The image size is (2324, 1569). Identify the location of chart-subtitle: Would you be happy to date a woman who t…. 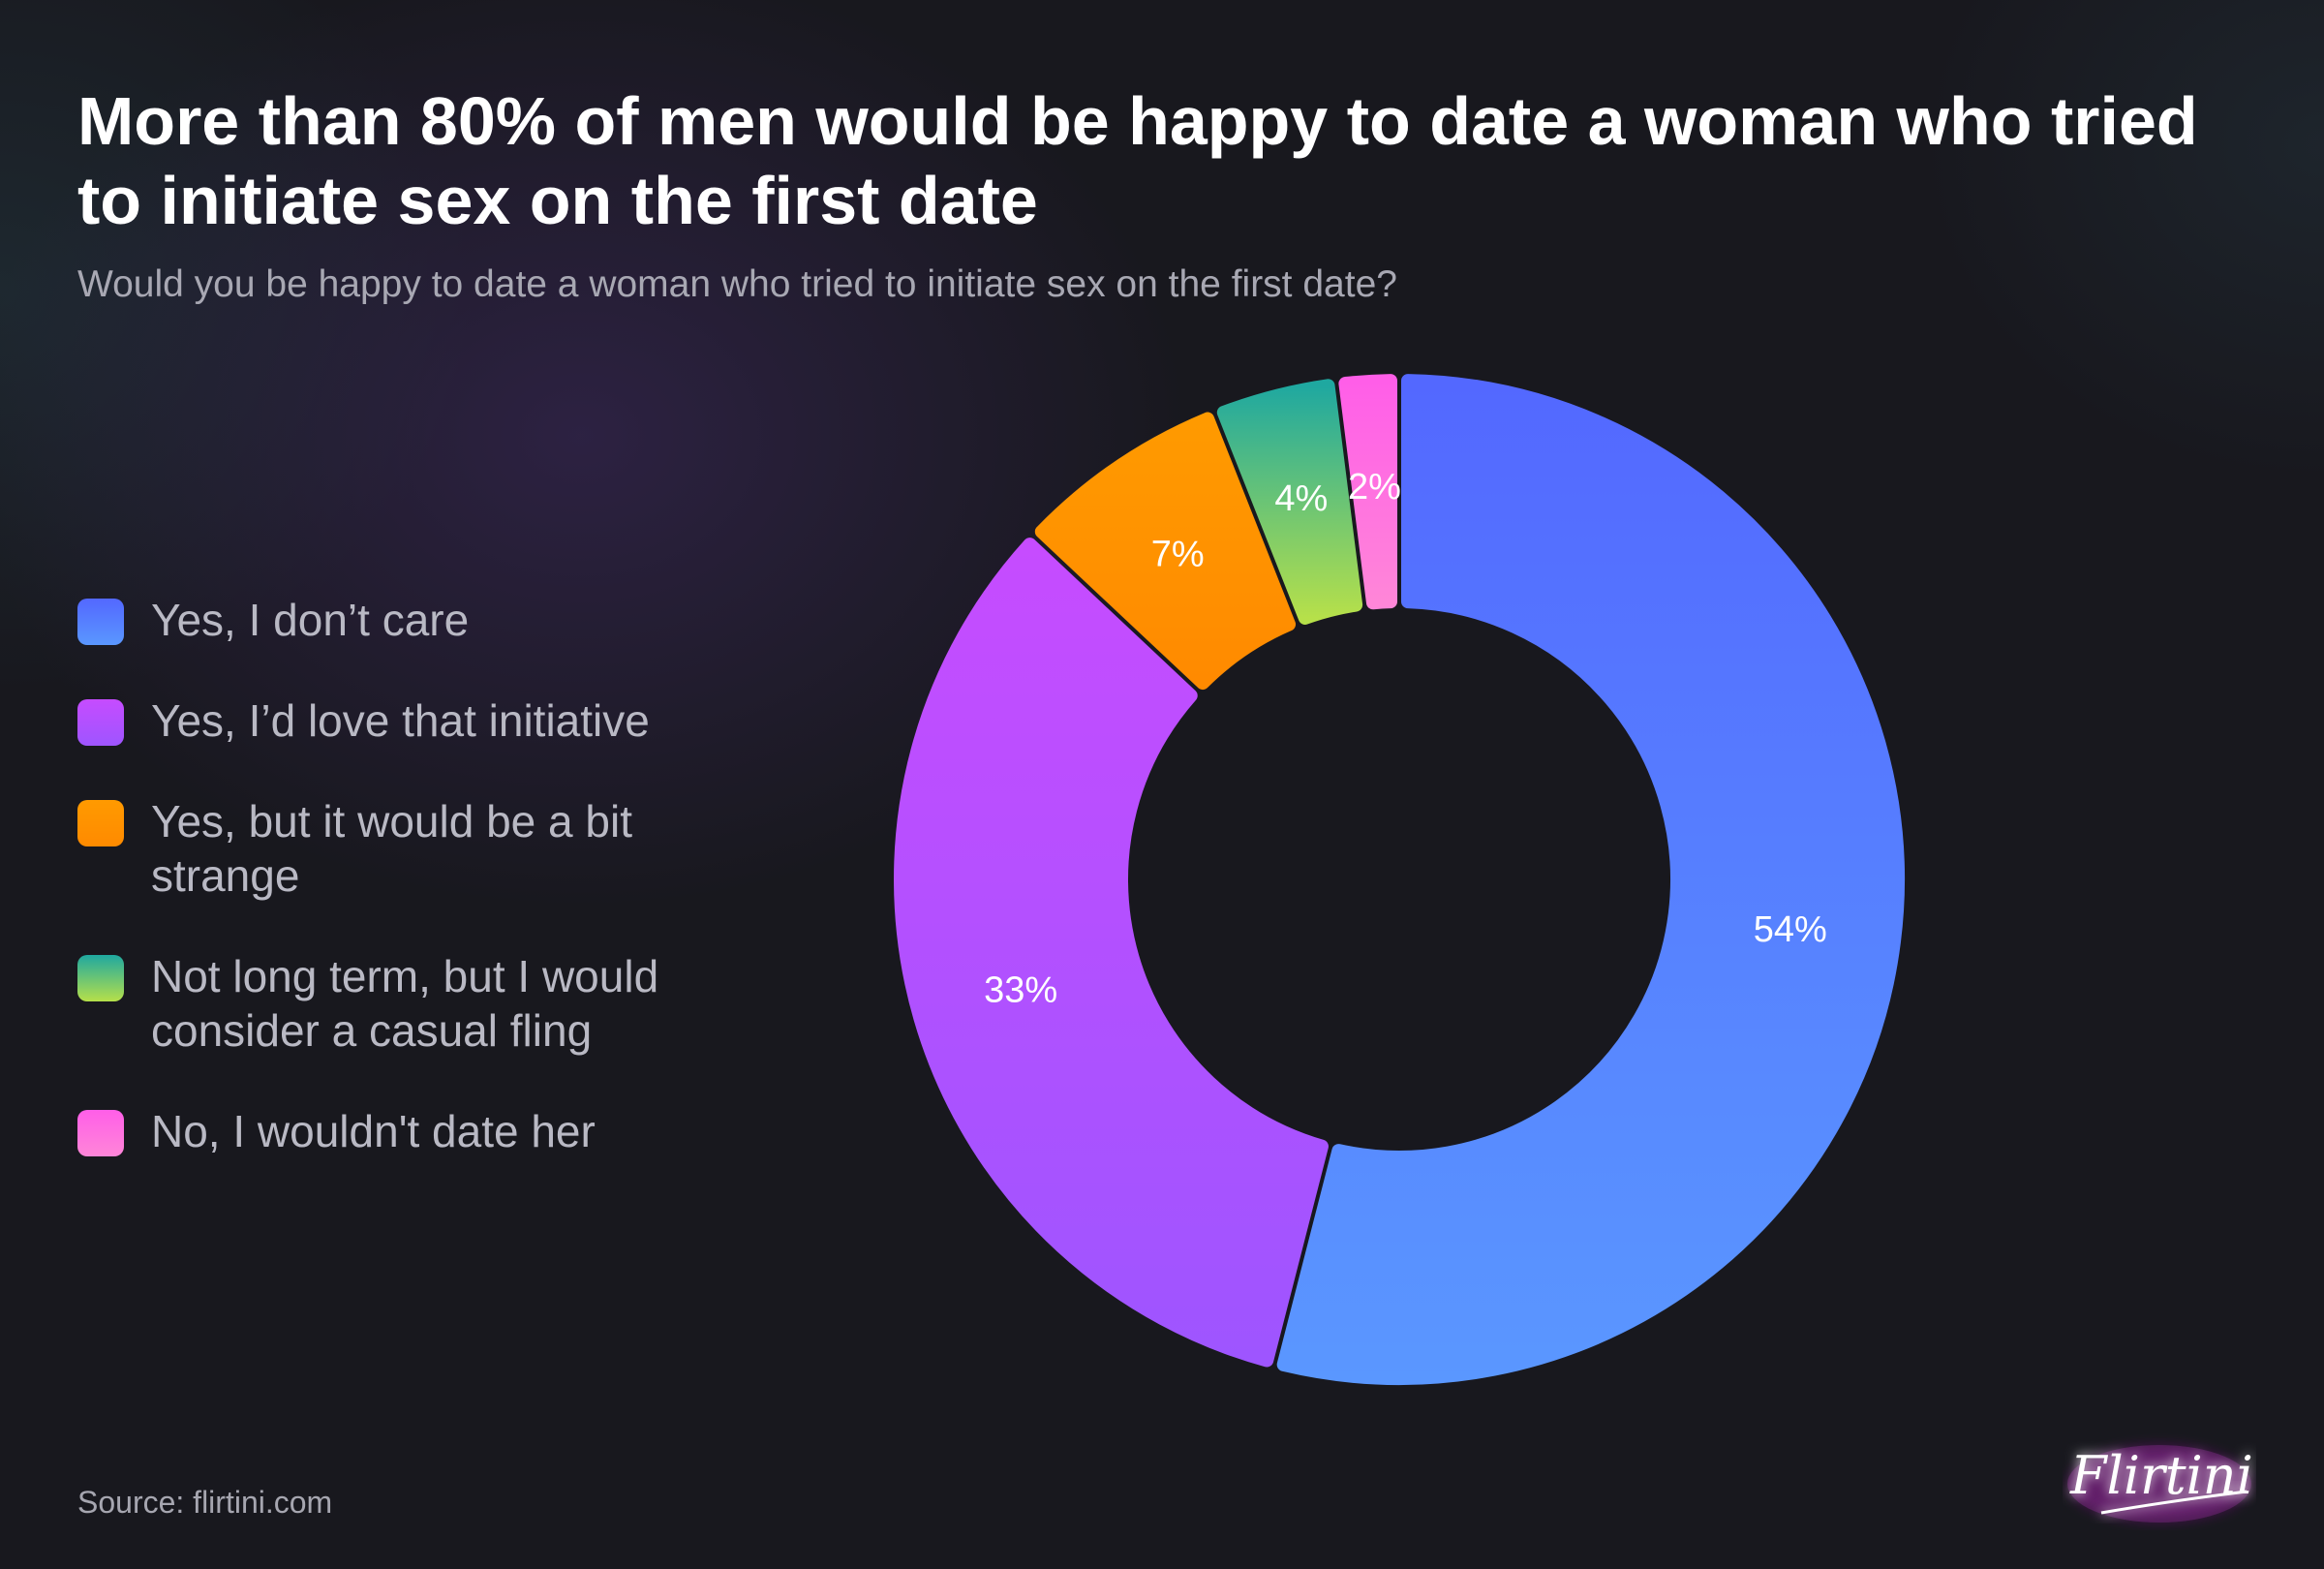
(737, 284).